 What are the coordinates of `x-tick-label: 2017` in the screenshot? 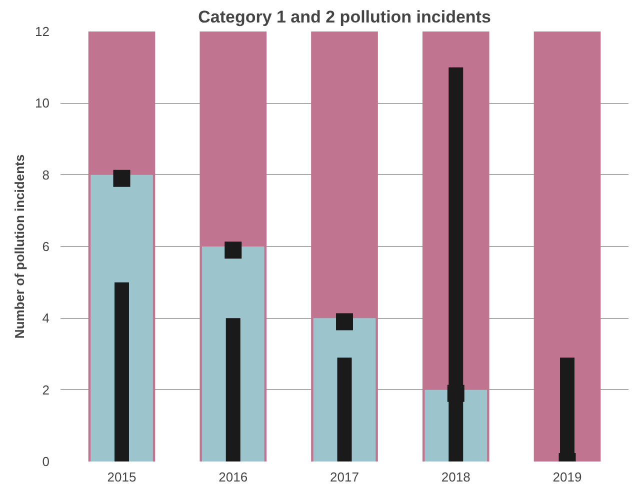 It's located at (344, 477).